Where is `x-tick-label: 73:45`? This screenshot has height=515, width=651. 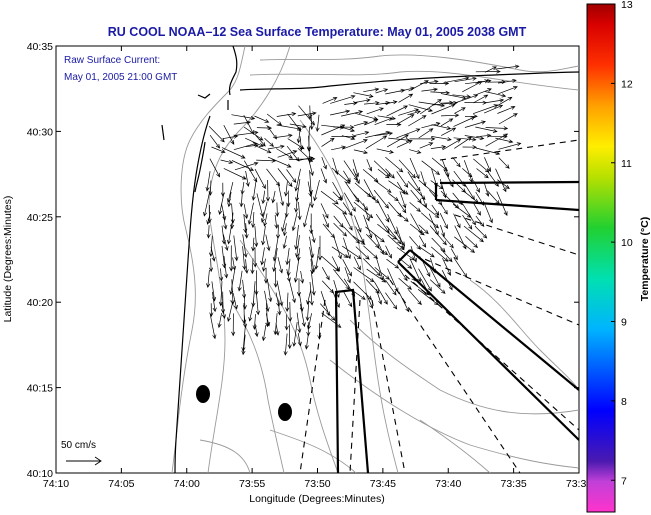 x-tick-label: 73:45 is located at coordinates (383, 484).